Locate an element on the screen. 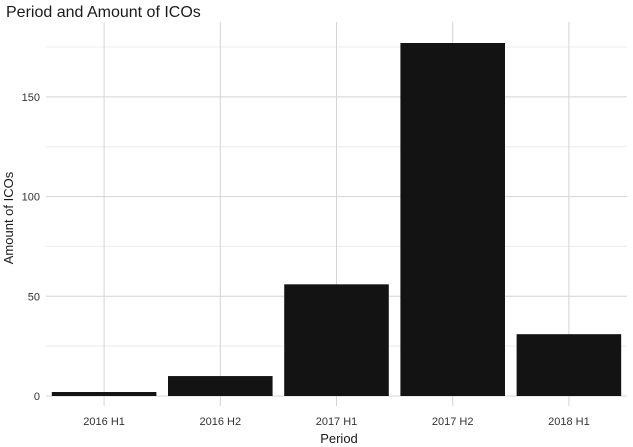 The image size is (633, 447). x-tick-label: 2018 H1 is located at coordinates (569, 422).